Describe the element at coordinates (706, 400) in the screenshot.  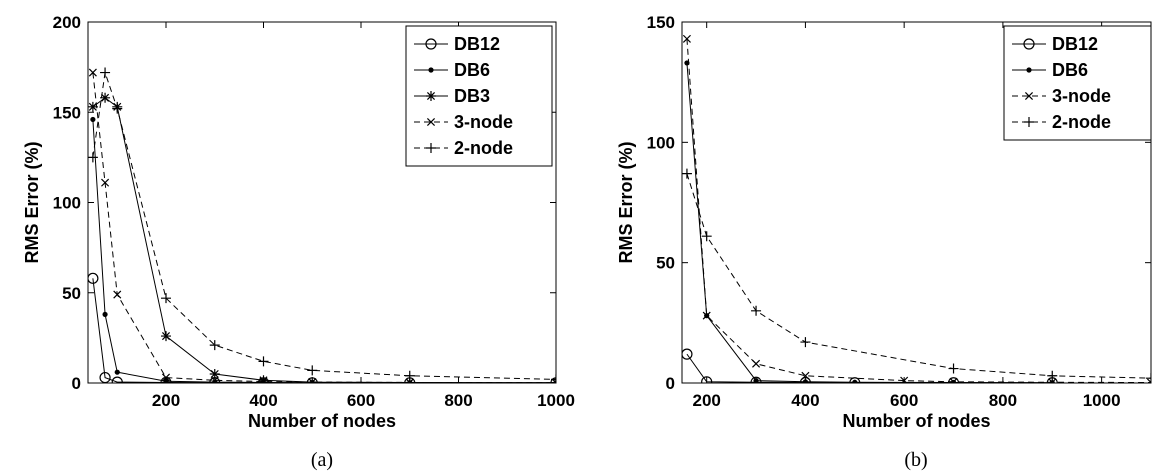
I see `chart-b-xtick-label: 200` at that location.